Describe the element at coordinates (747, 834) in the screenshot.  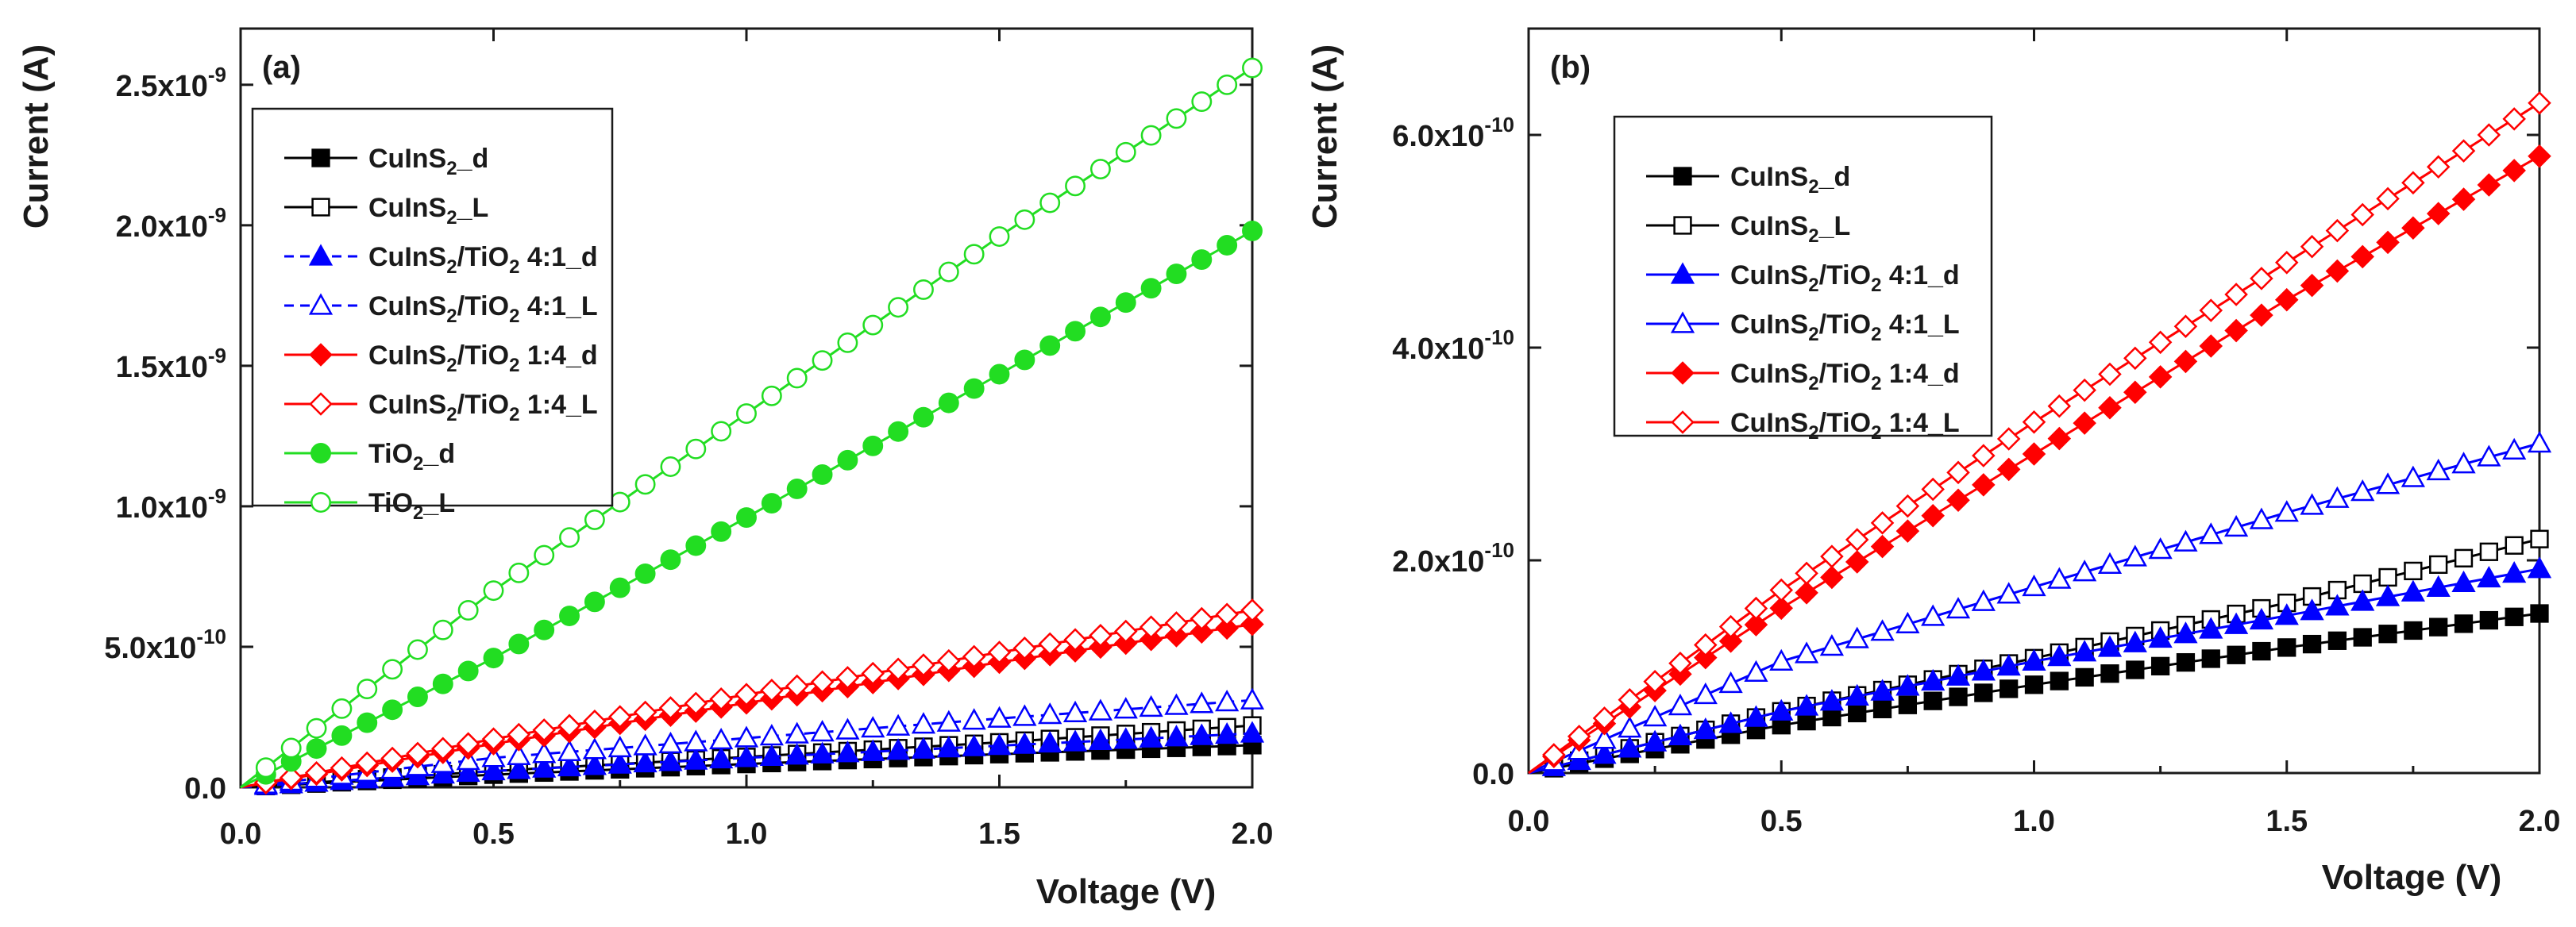
I see `x-tick-label: 1.0` at that location.